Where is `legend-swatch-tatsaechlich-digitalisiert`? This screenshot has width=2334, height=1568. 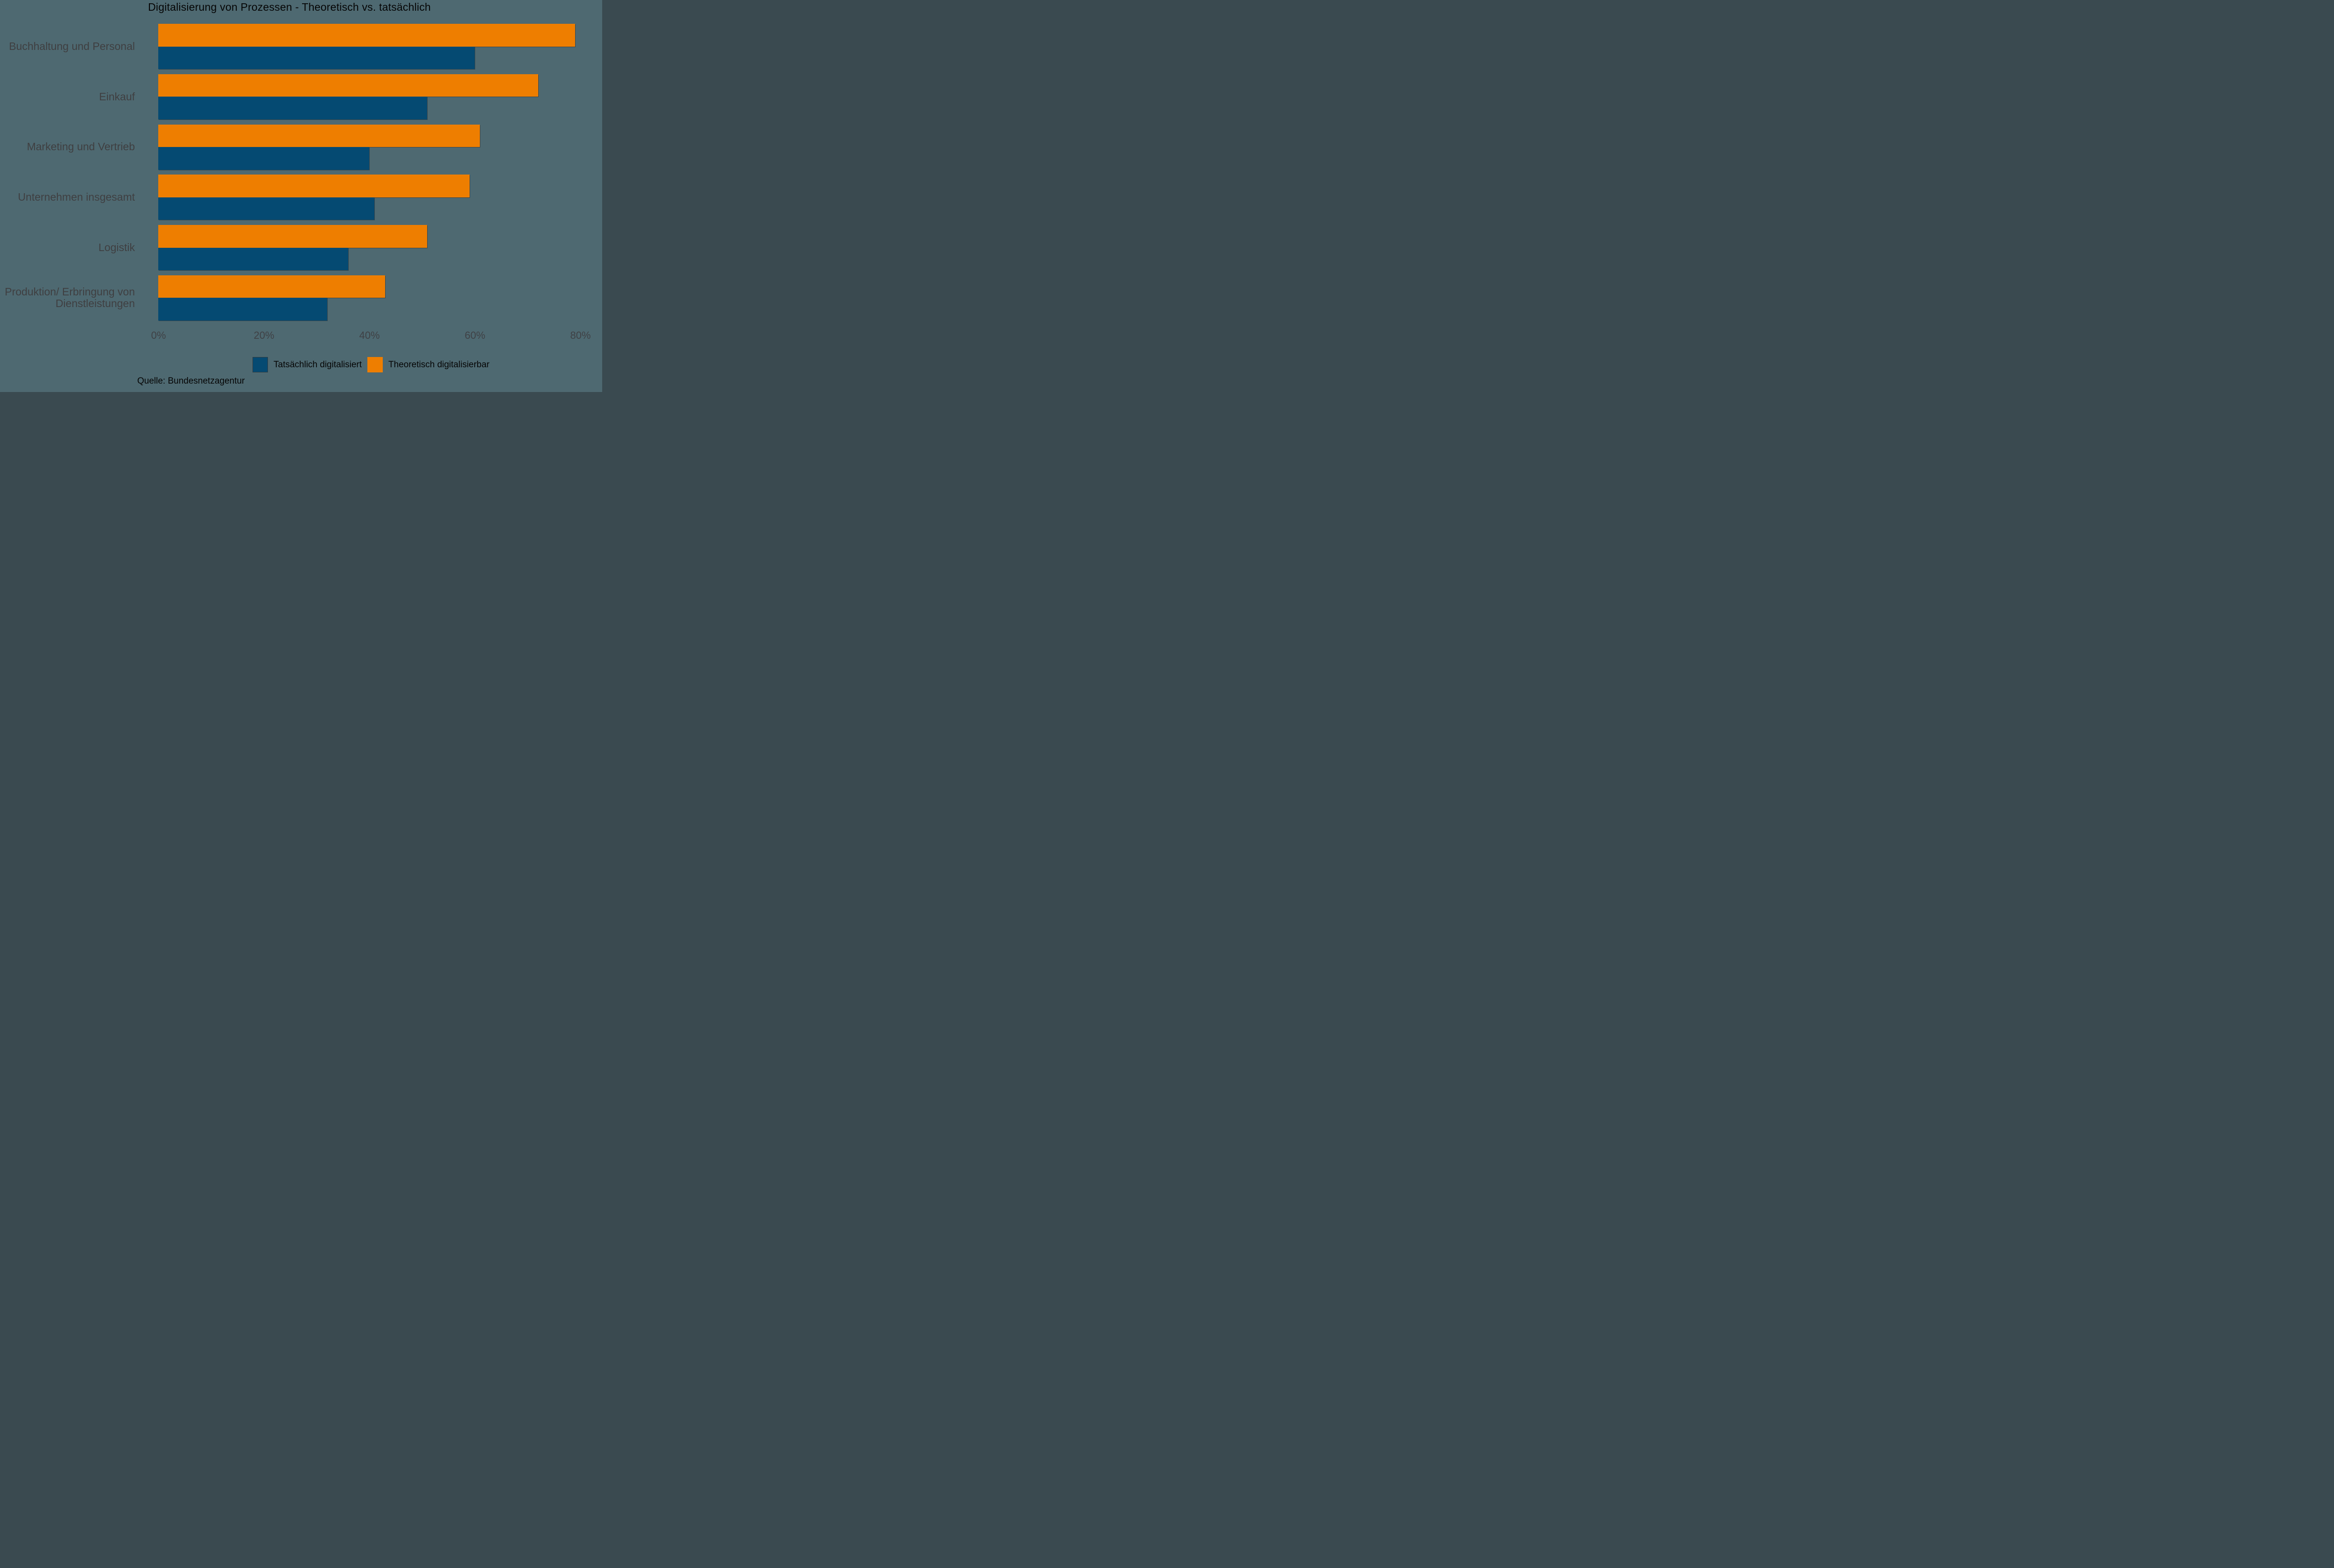 legend-swatch-tatsaechlich-digitalisiert is located at coordinates (260, 364).